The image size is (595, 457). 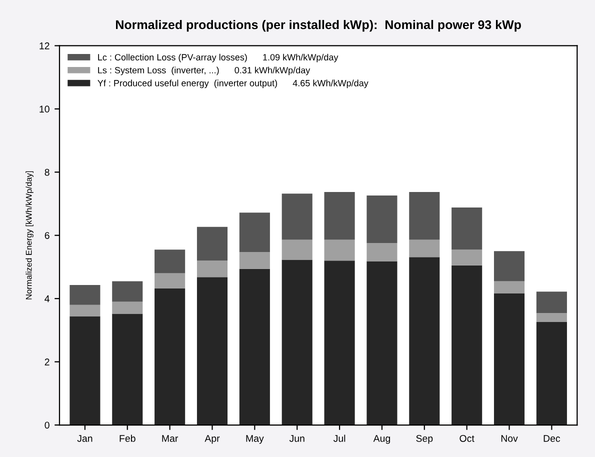 What do you see at coordinates (47, 298) in the screenshot?
I see `y-tick-label: 4` at bounding box center [47, 298].